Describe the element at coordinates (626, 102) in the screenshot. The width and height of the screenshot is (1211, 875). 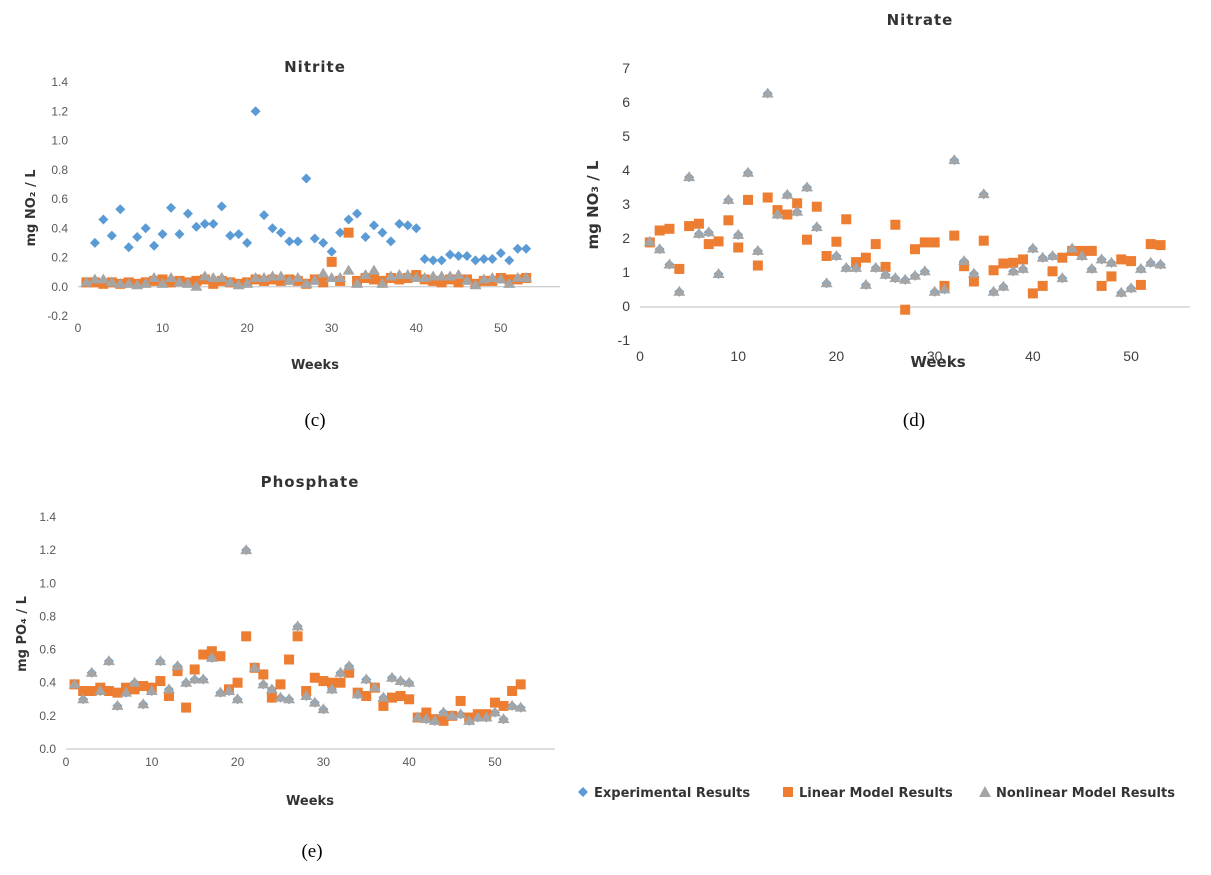
I see `nitrate-y-tick-label: 6` at that location.